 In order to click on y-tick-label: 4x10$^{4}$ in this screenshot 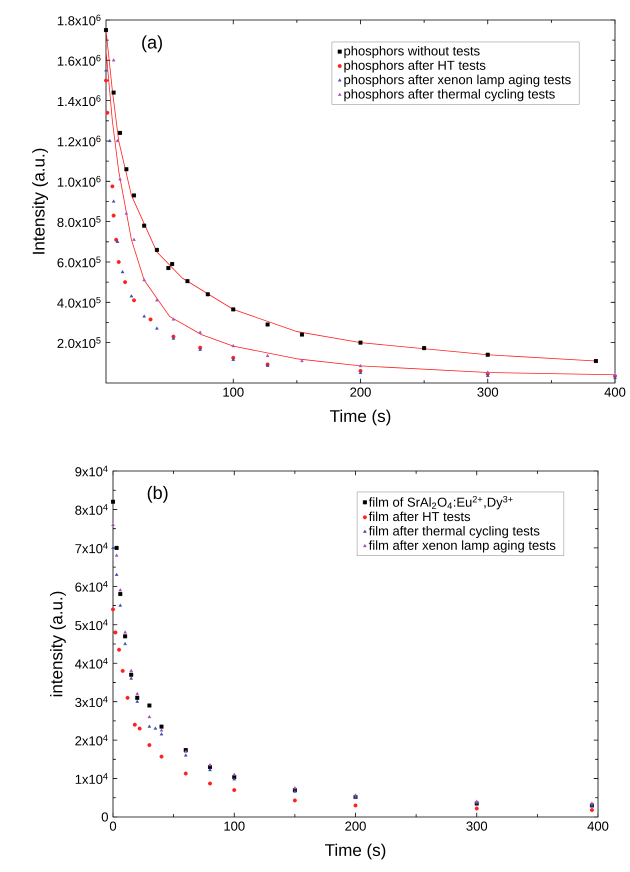, I will do `click(91, 663)`.